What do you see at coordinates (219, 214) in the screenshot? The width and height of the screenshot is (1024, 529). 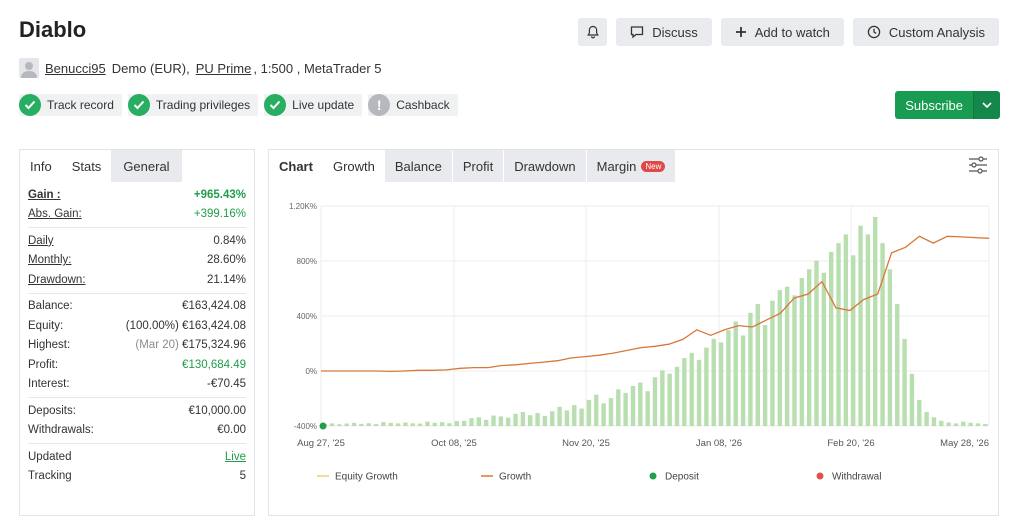 I see `stat-value: +399.16%` at bounding box center [219, 214].